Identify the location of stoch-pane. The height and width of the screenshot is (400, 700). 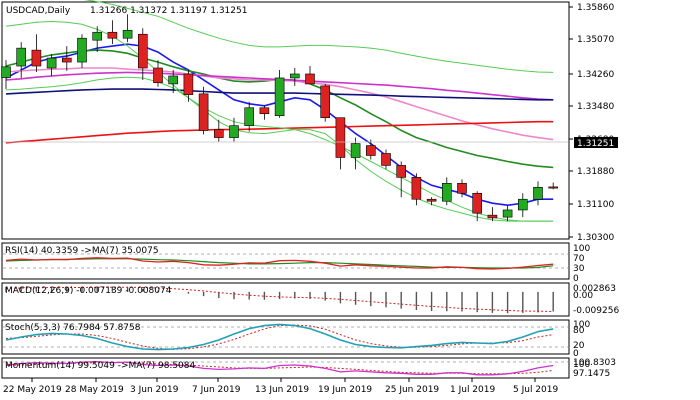
(285, 337).